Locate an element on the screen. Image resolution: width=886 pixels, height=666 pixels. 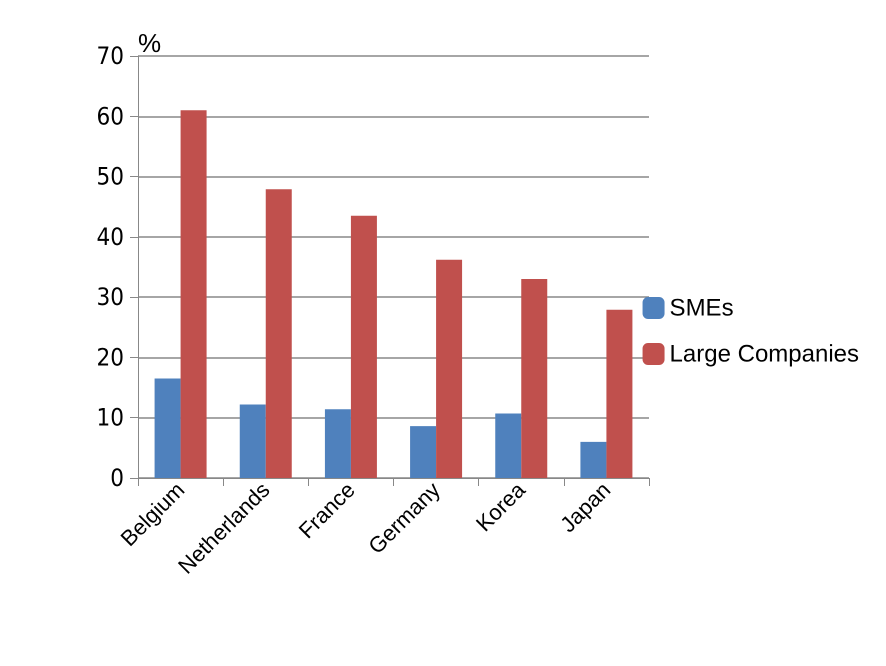
y-tick-label: 30 is located at coordinates (110, 297).